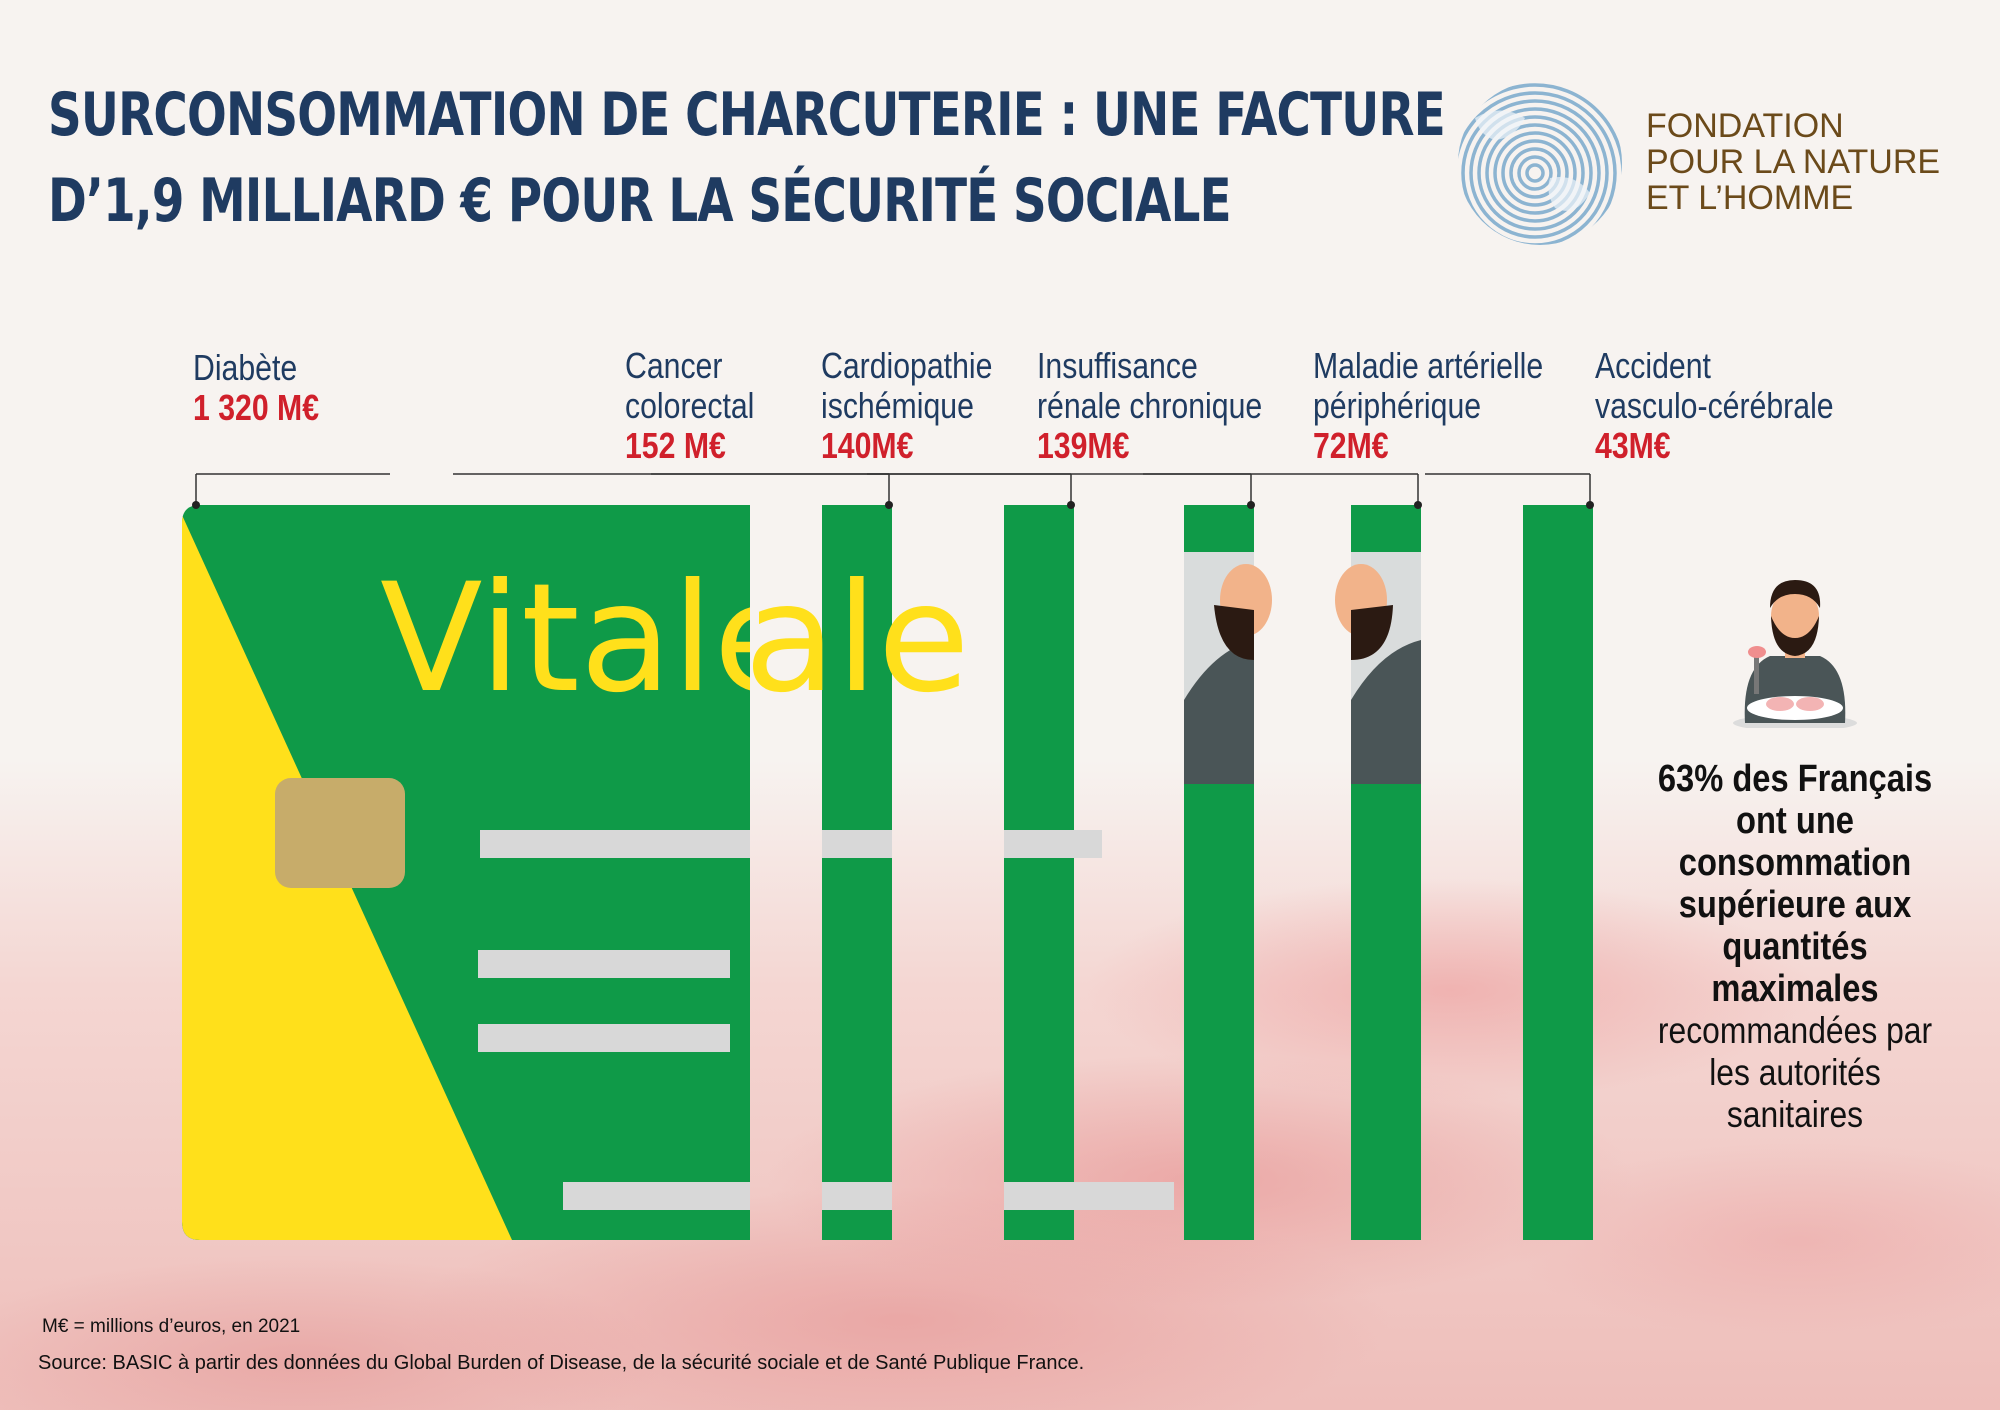 Image resolution: width=2000 pixels, height=1410 pixels. What do you see at coordinates (1653, 367) in the screenshot?
I see `category-text: Accident` at bounding box center [1653, 367].